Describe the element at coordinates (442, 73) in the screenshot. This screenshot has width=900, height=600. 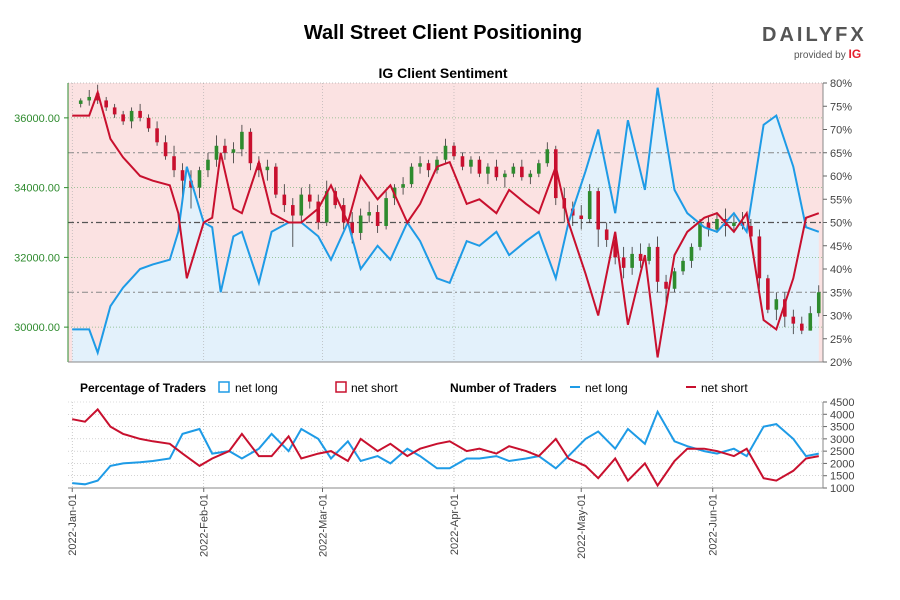
I see `chart-subtitle: IG Client Sentiment` at that location.